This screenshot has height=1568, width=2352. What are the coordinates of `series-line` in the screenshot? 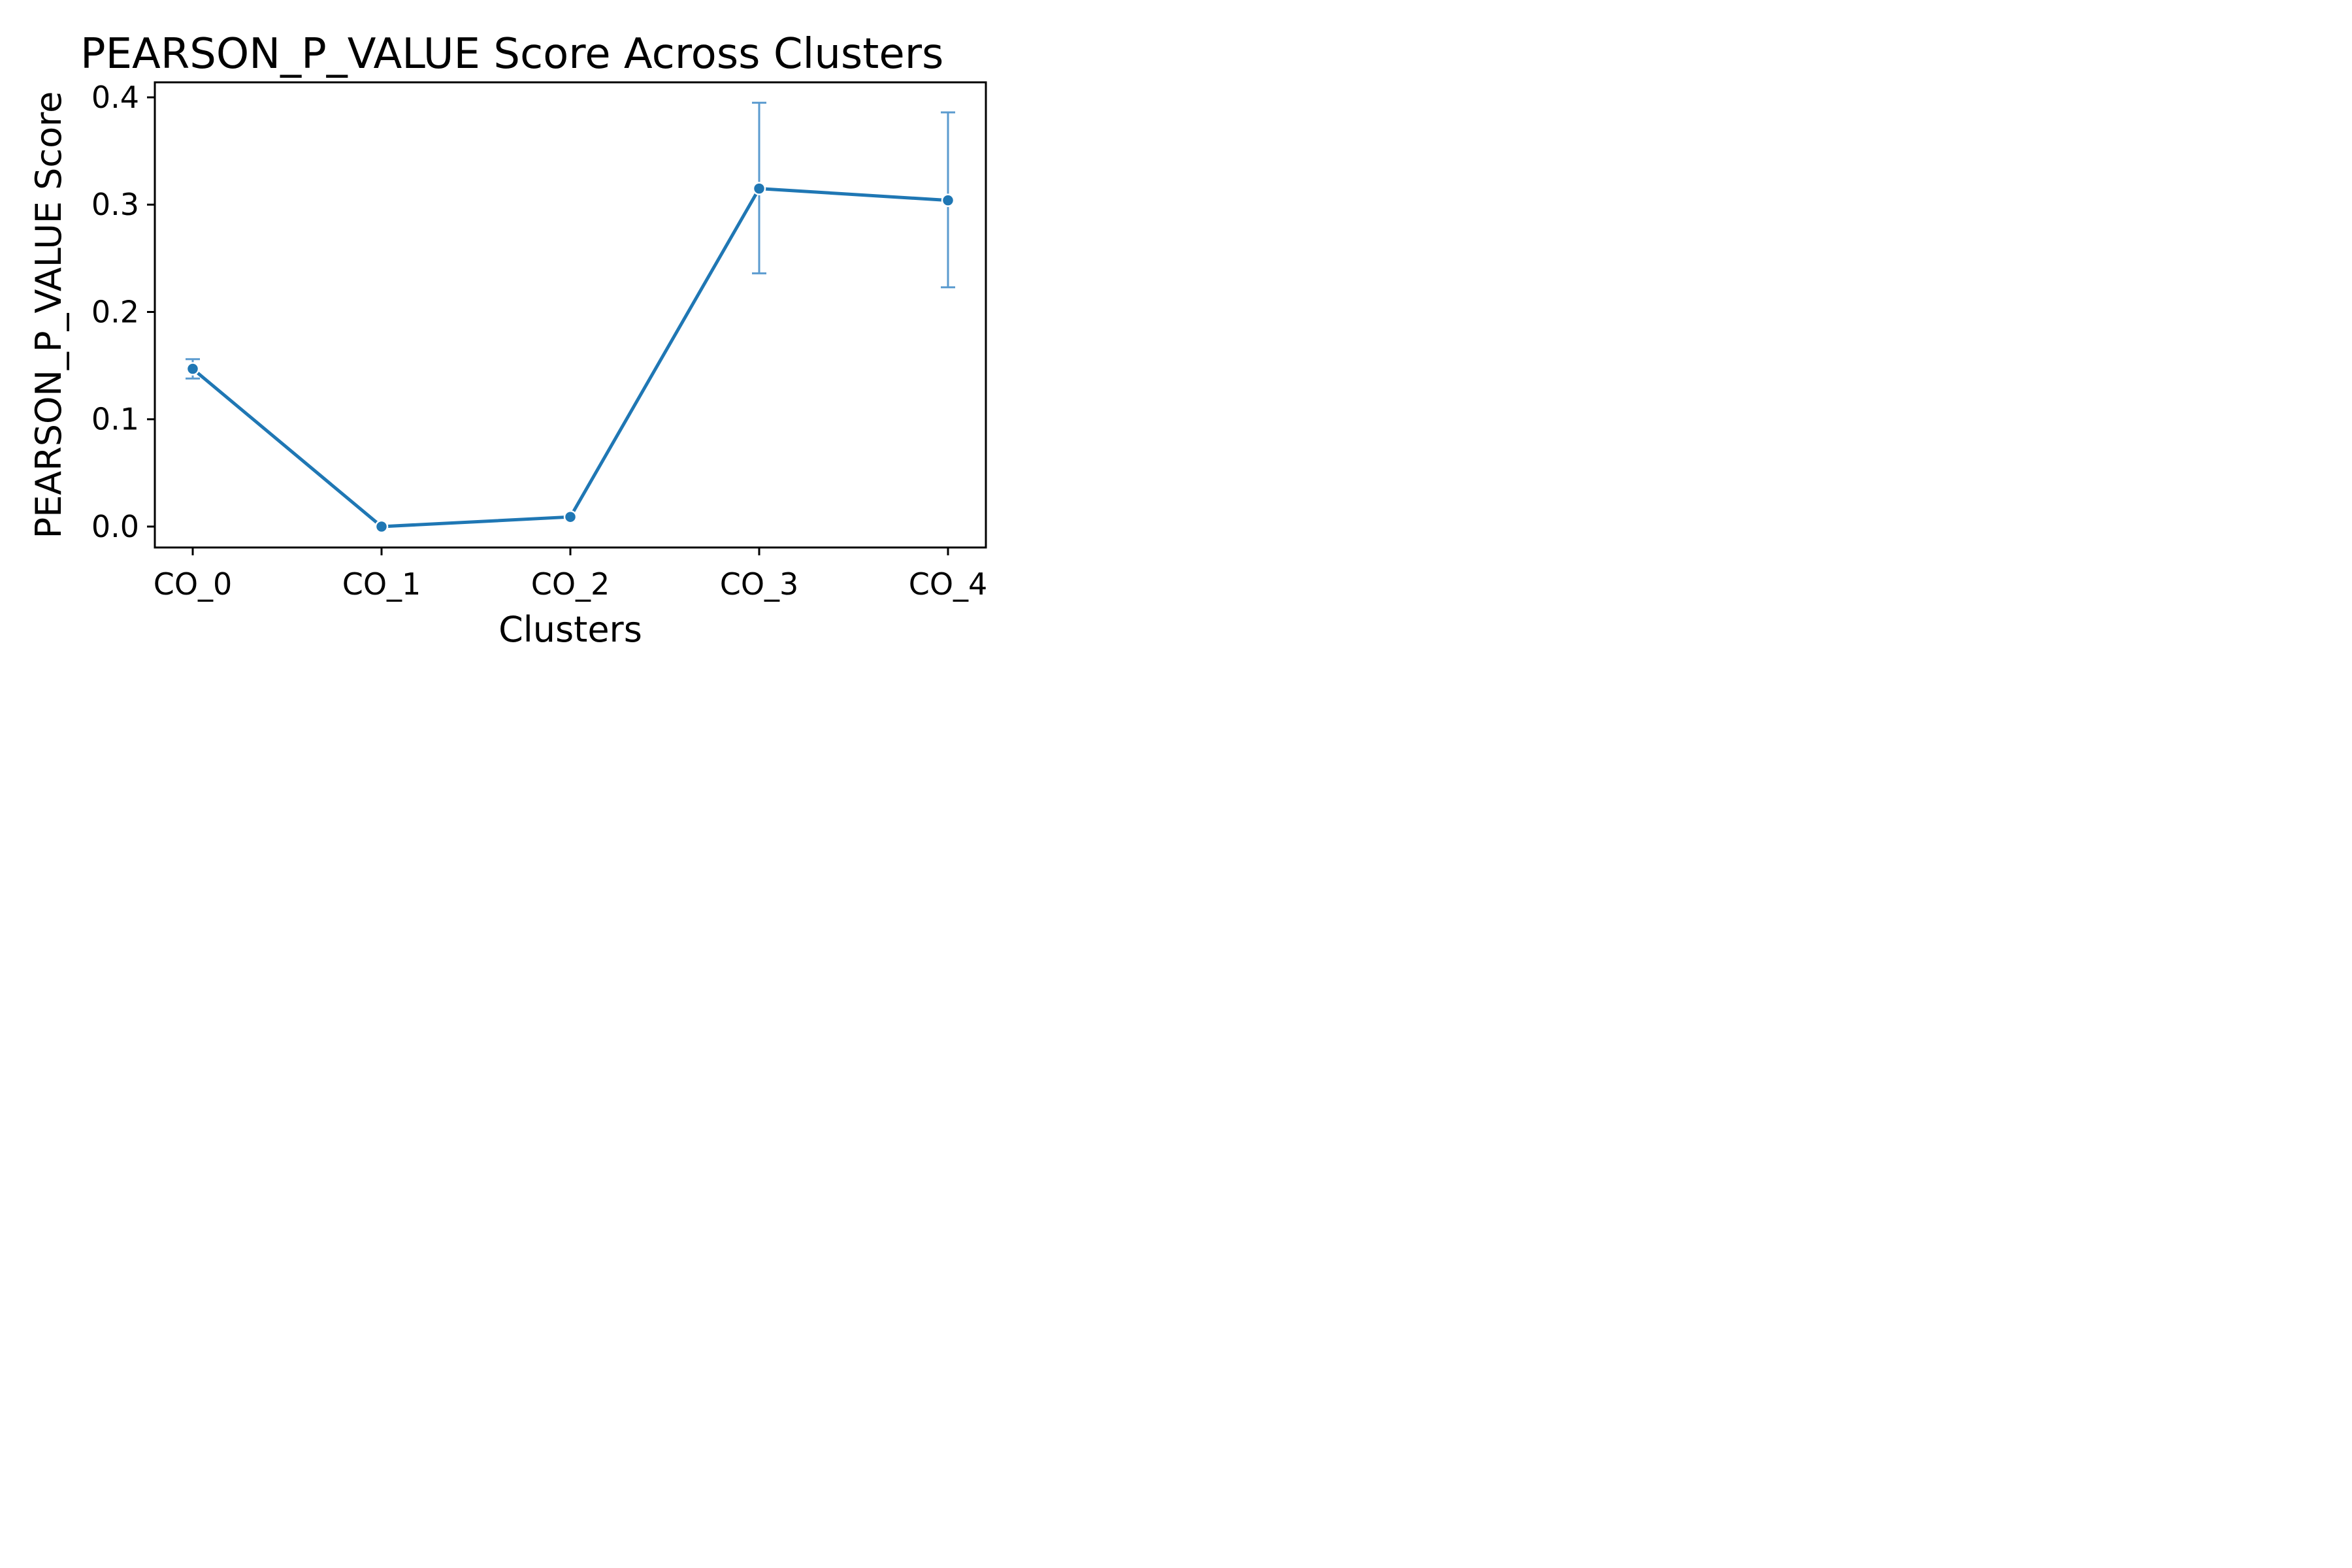 It's located at (570, 358).